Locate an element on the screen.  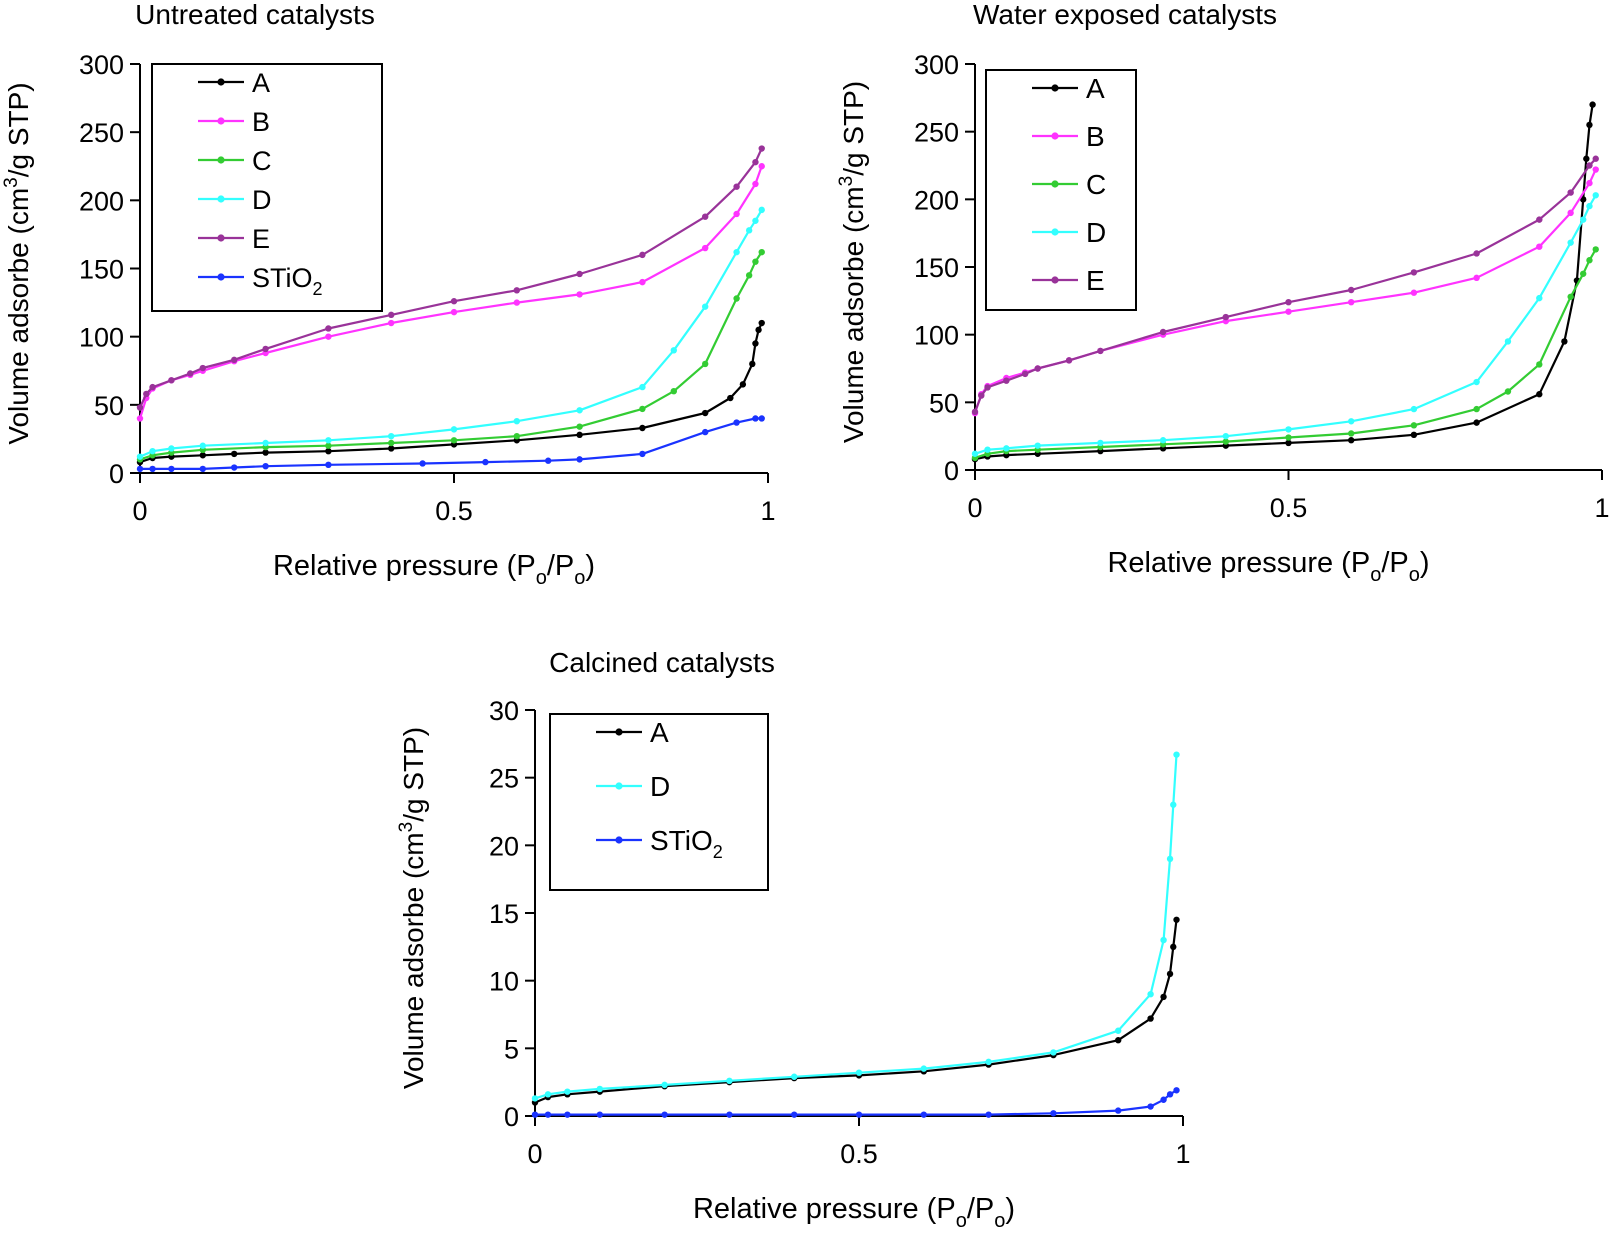
x-axis-label-text: Relative pressure (P is located at coordinates (404, 566).